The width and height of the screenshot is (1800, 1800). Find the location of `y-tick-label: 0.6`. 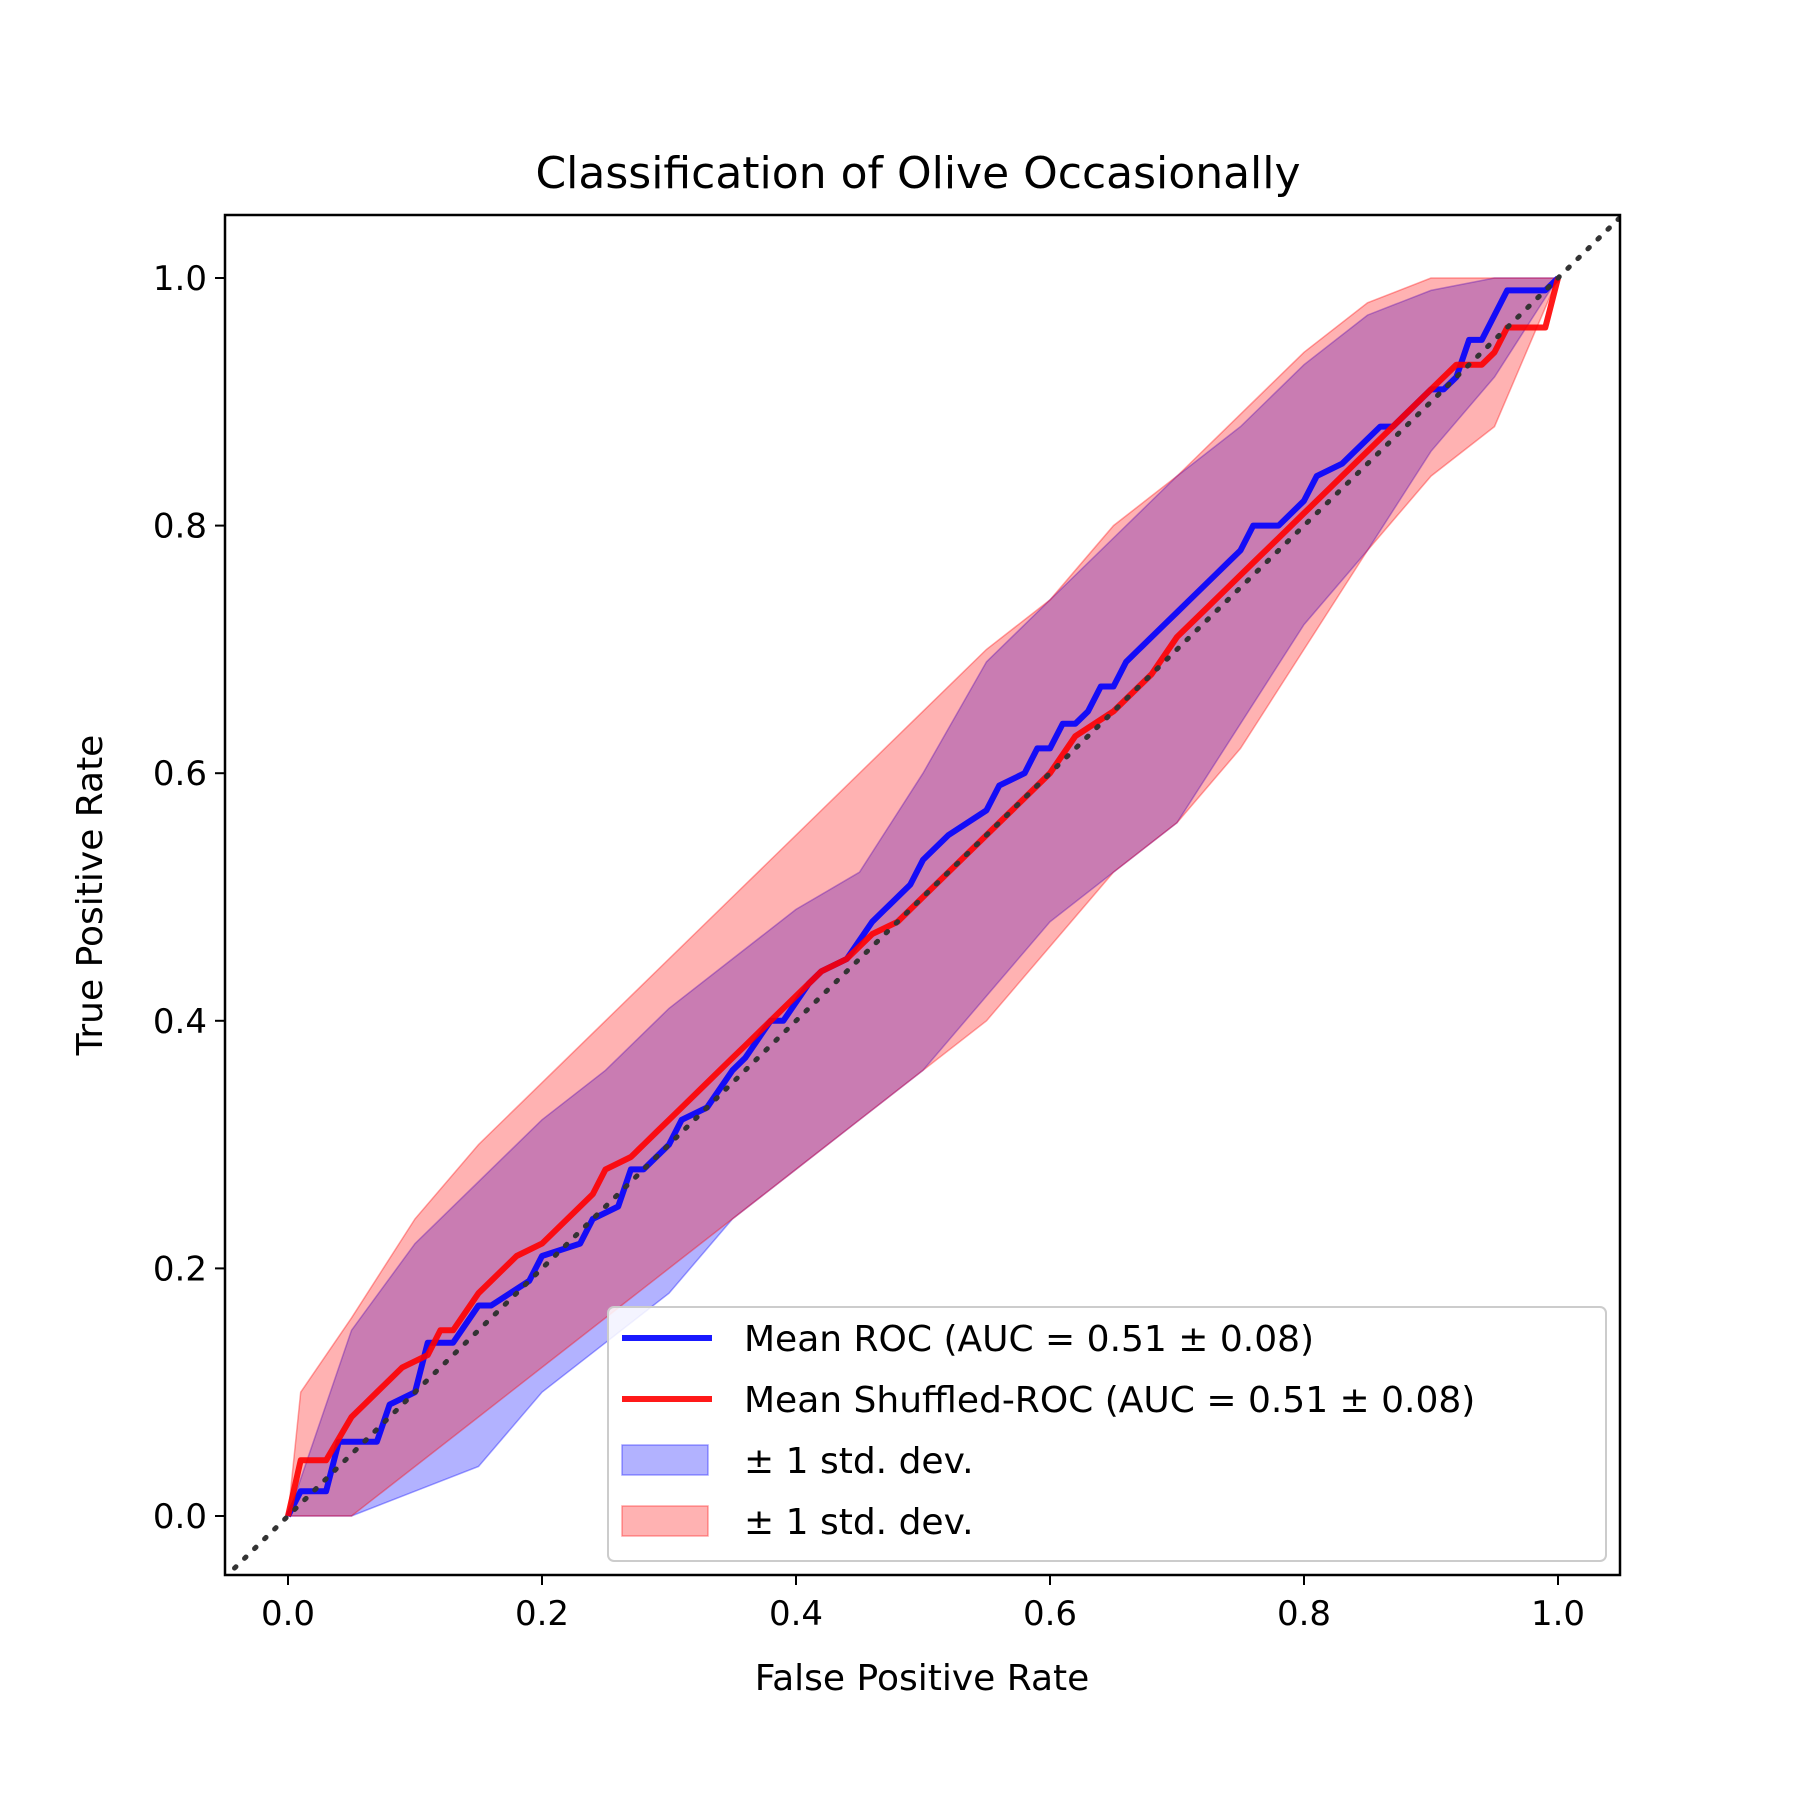

y-tick-label: 0.6 is located at coordinates (180, 774).